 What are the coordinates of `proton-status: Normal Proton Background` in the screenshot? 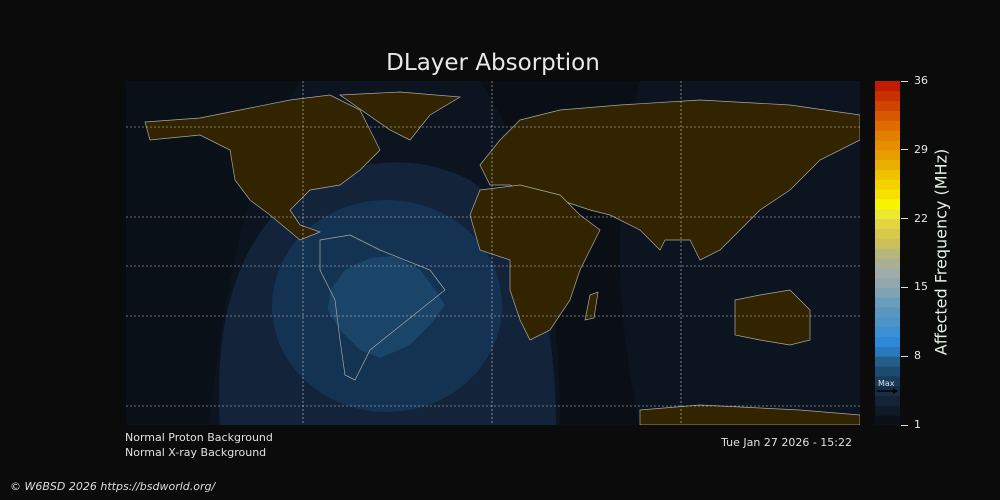 It's located at (199, 437).